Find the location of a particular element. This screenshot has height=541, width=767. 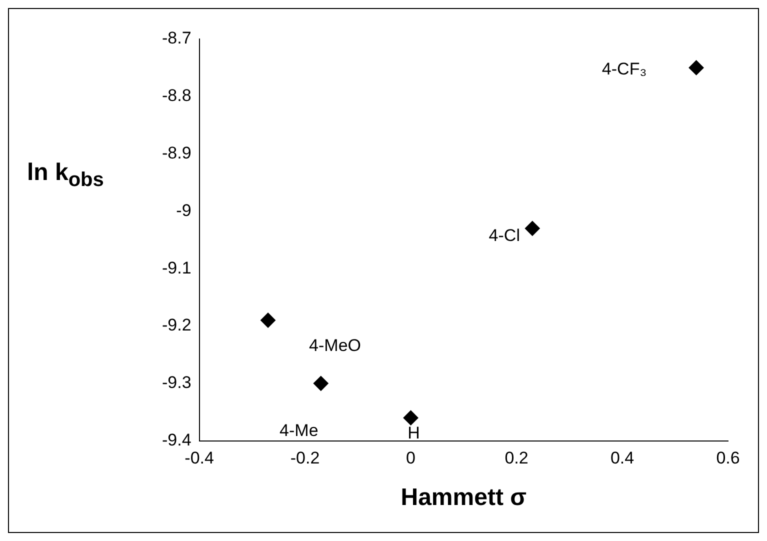

x-tick-label: -0.2 is located at coordinates (305, 458).